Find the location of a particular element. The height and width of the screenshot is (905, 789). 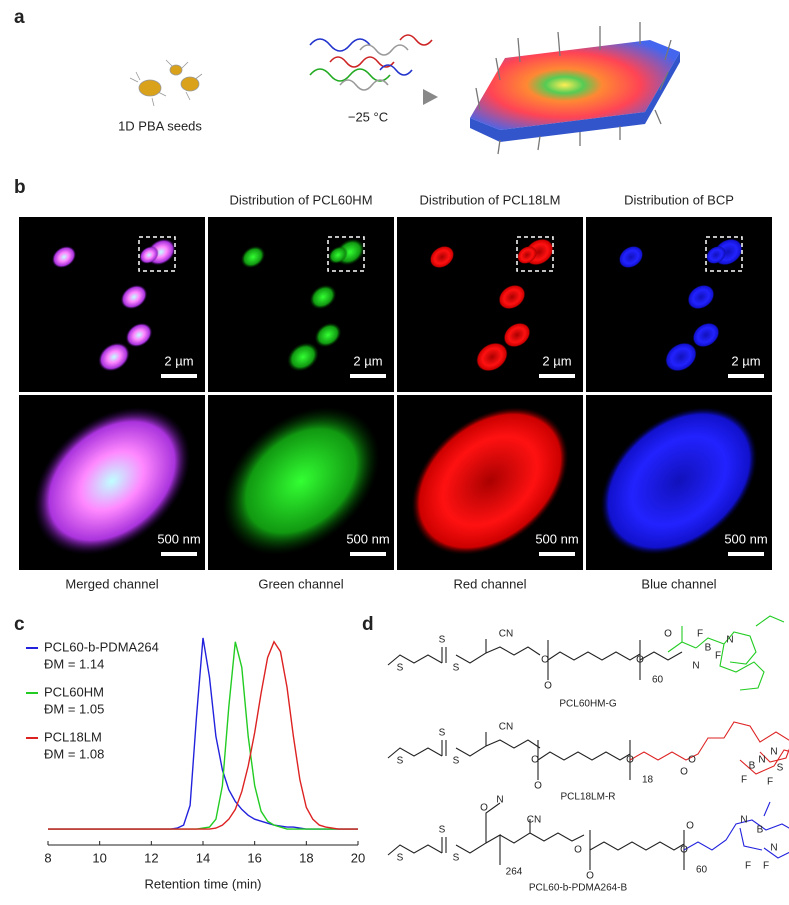

platelet is located at coordinates (575, 88).